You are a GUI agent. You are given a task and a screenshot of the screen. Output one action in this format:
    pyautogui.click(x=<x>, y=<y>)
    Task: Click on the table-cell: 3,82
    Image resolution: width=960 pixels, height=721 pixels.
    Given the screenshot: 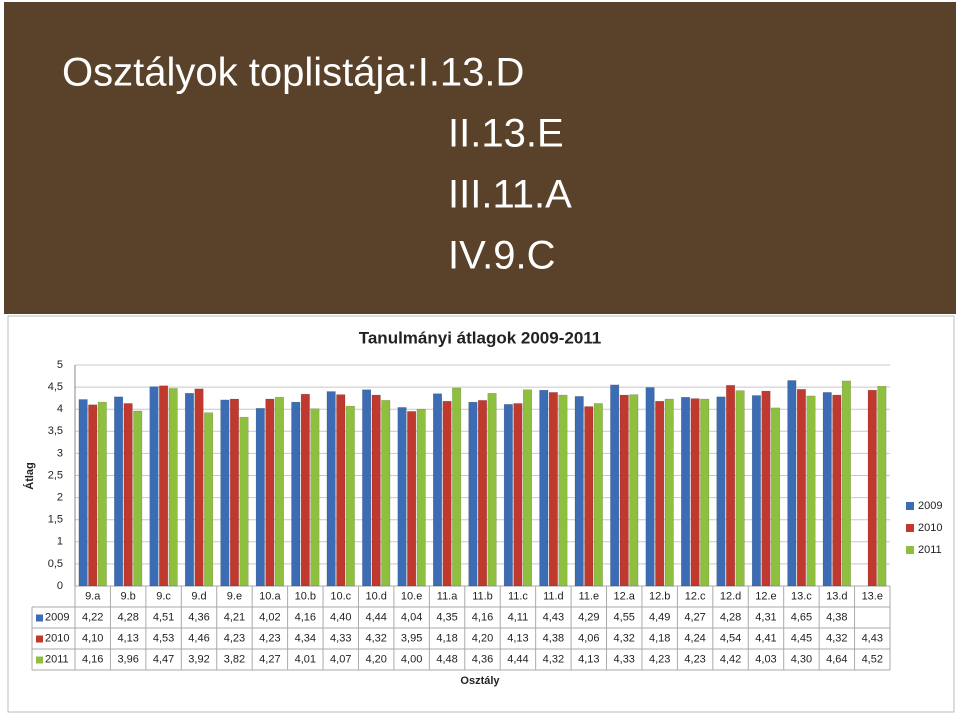 What is the action you would take?
    pyautogui.click(x=234, y=659)
    